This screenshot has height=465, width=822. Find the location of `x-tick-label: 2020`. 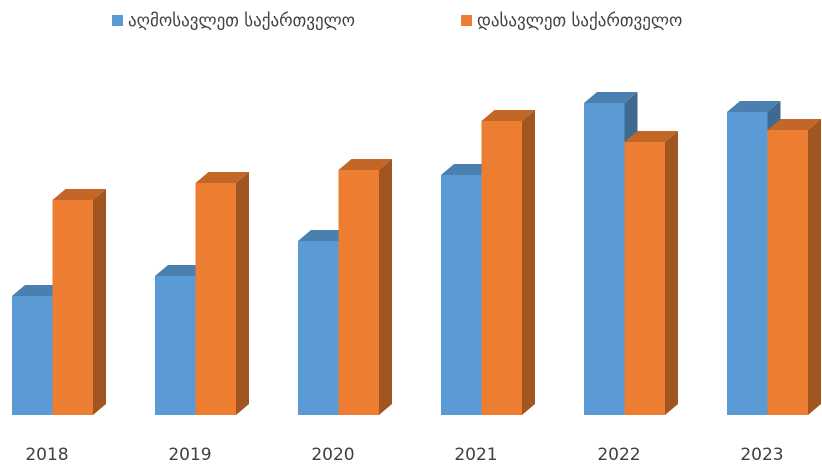

x-tick-label: 2020 is located at coordinates (332, 455).